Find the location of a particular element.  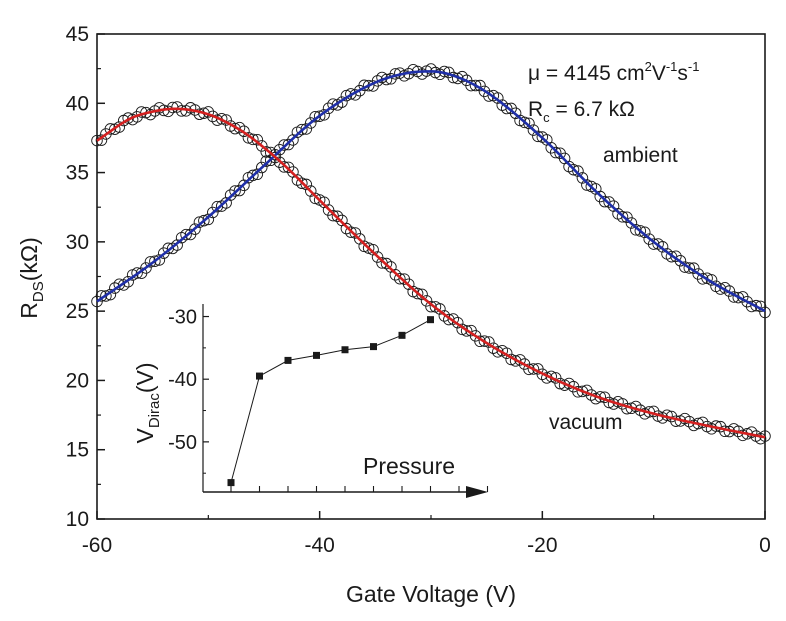

inset-x-axis-arrow is located at coordinates (477, 492).